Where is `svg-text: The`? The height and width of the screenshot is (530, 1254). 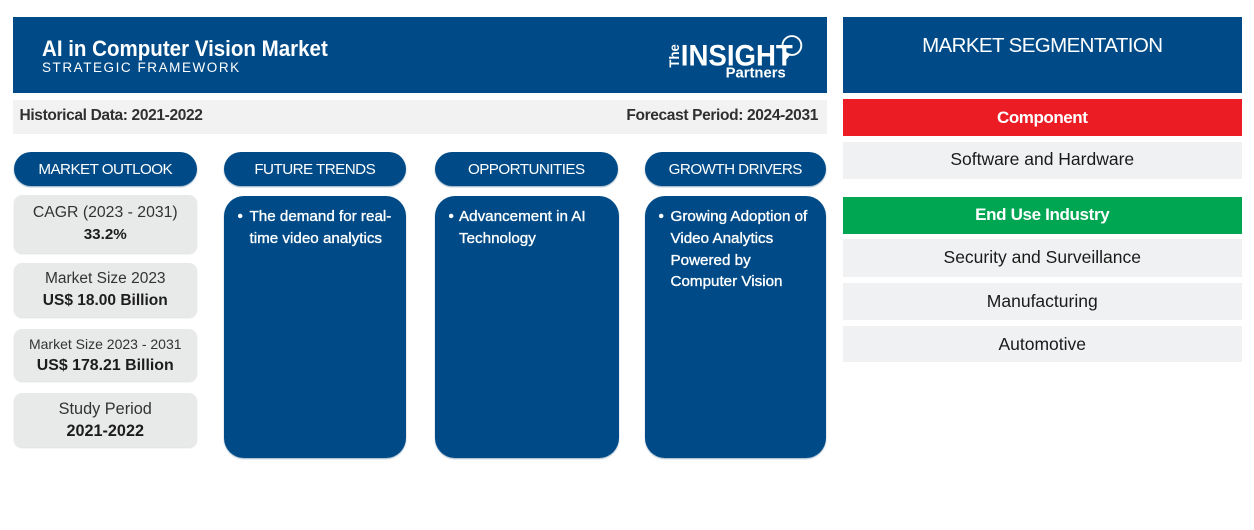
svg-text: The is located at coordinates (674, 56).